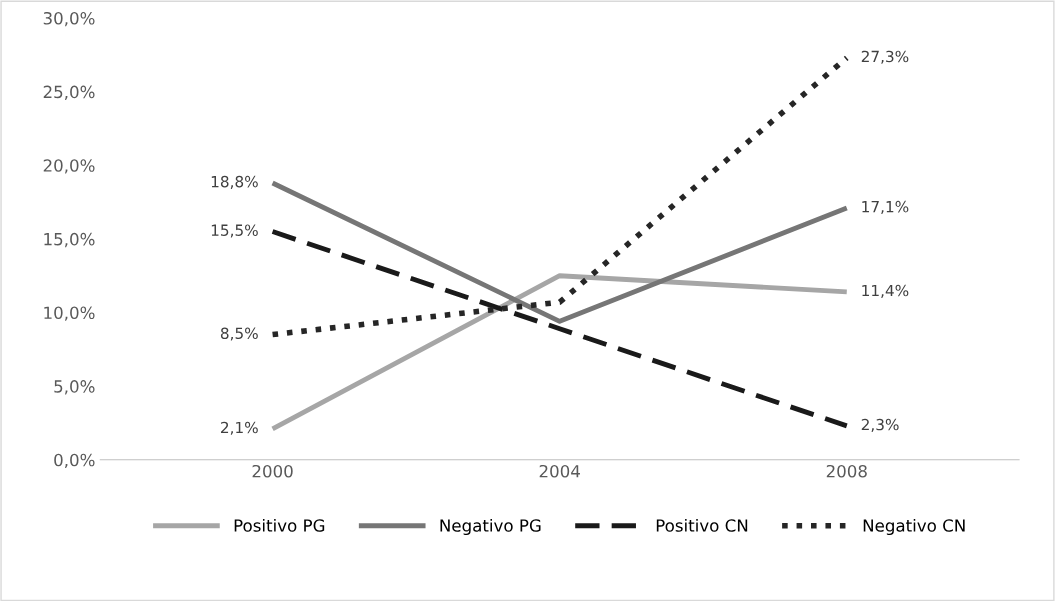 This screenshot has width=1056, height=601. What do you see at coordinates (69, 92) in the screenshot?
I see `y-tick-label: 25,0%` at bounding box center [69, 92].